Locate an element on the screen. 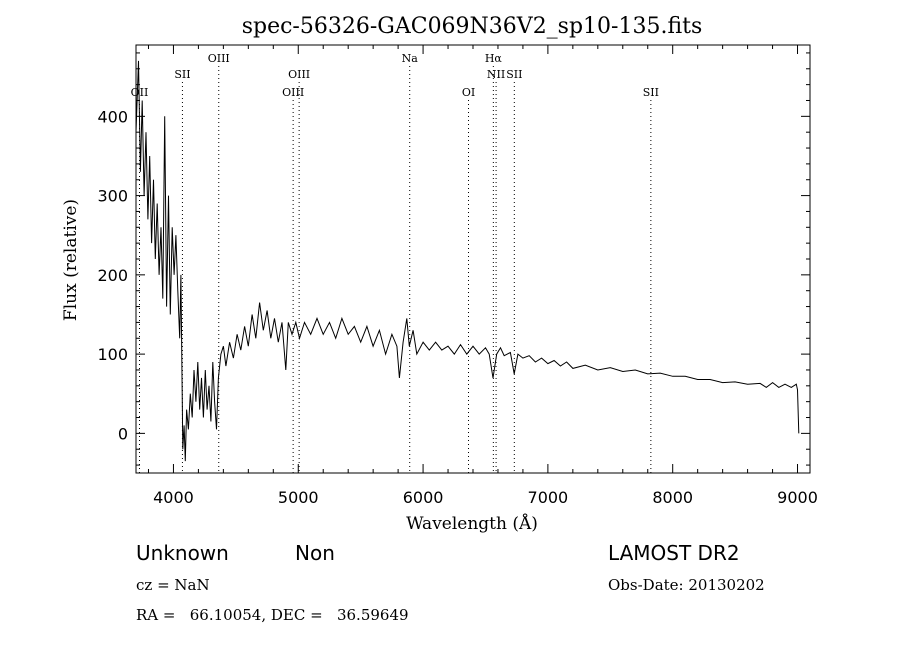 This screenshot has width=900, height=650. spectral-line-label: Hα is located at coordinates (494, 58).